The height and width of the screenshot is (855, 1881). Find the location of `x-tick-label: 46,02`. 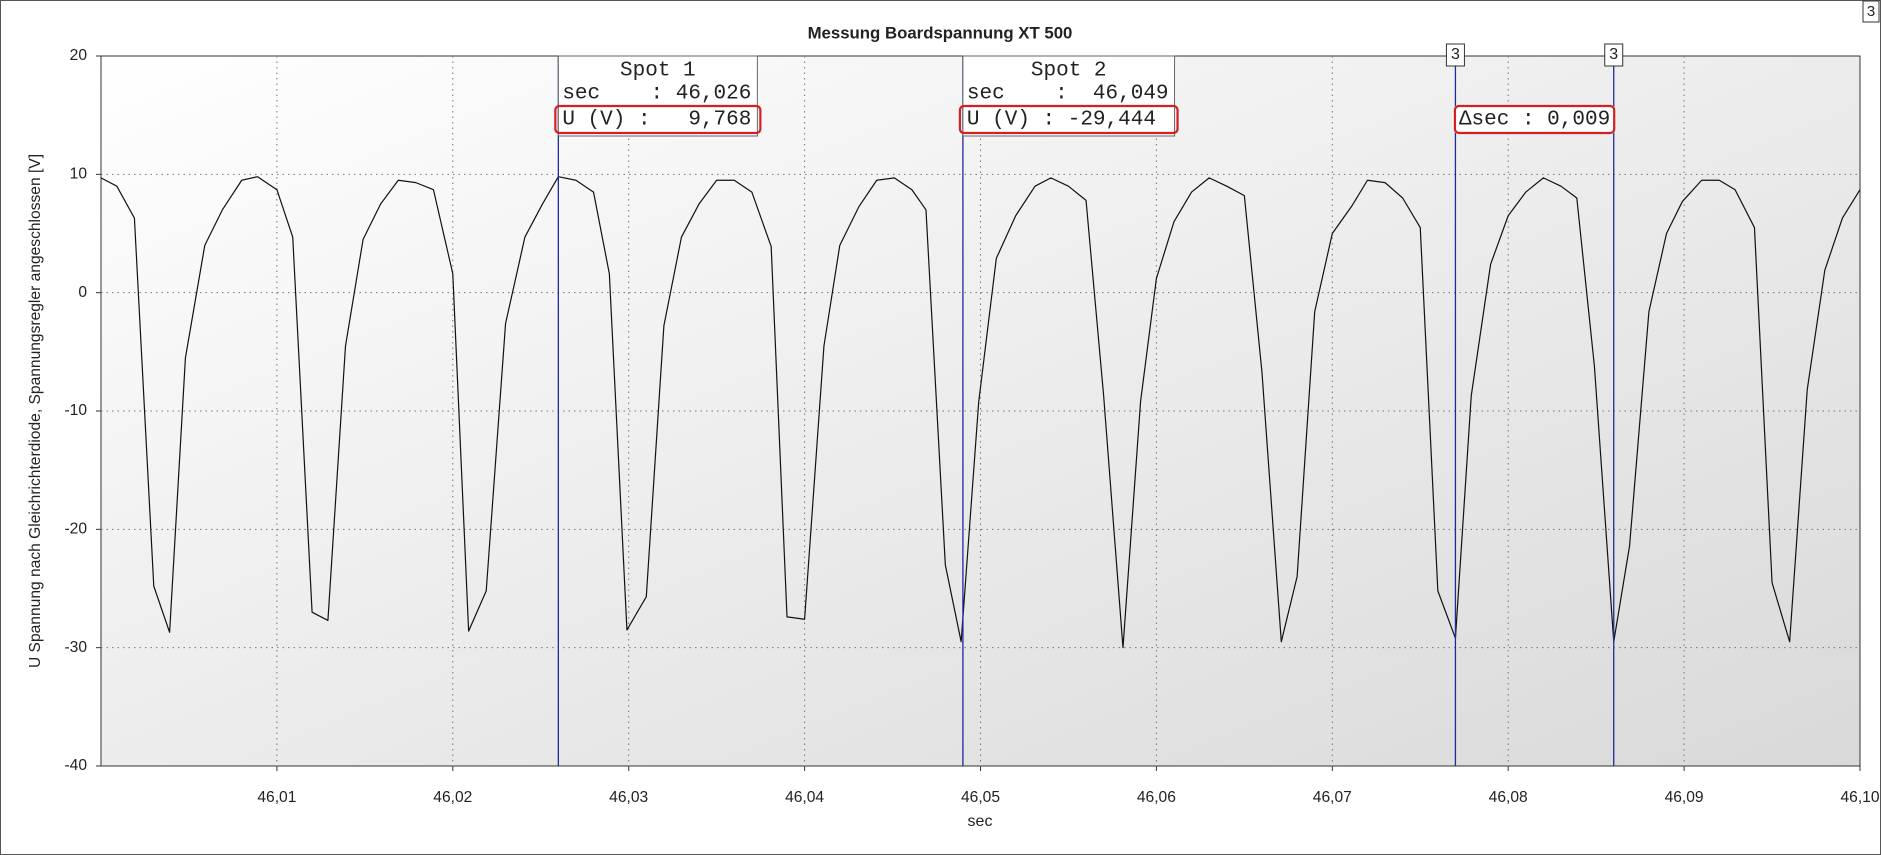

x-tick-label: 46,02 is located at coordinates (452, 797).